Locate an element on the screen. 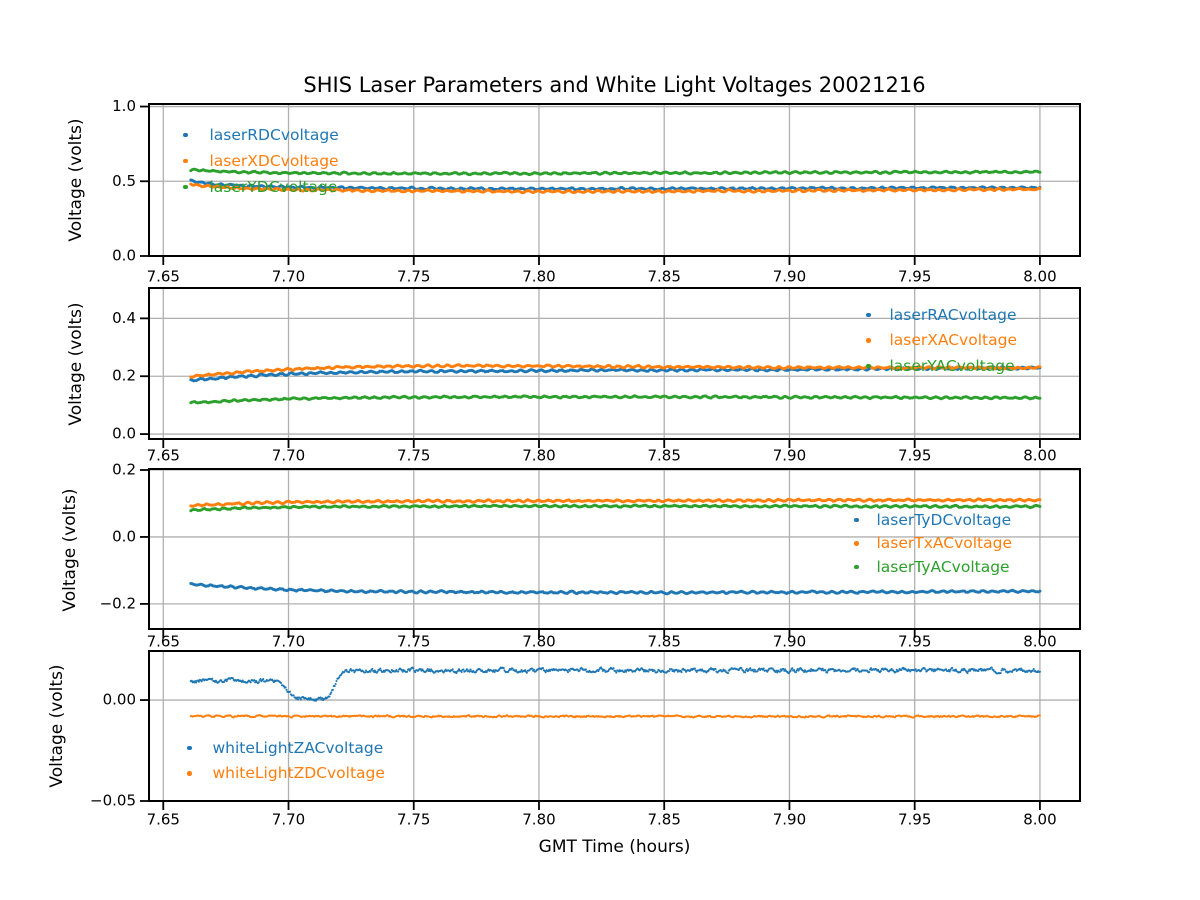 The image size is (1200, 900). legend-label: whiteLightZACvoltage is located at coordinates (298, 747).